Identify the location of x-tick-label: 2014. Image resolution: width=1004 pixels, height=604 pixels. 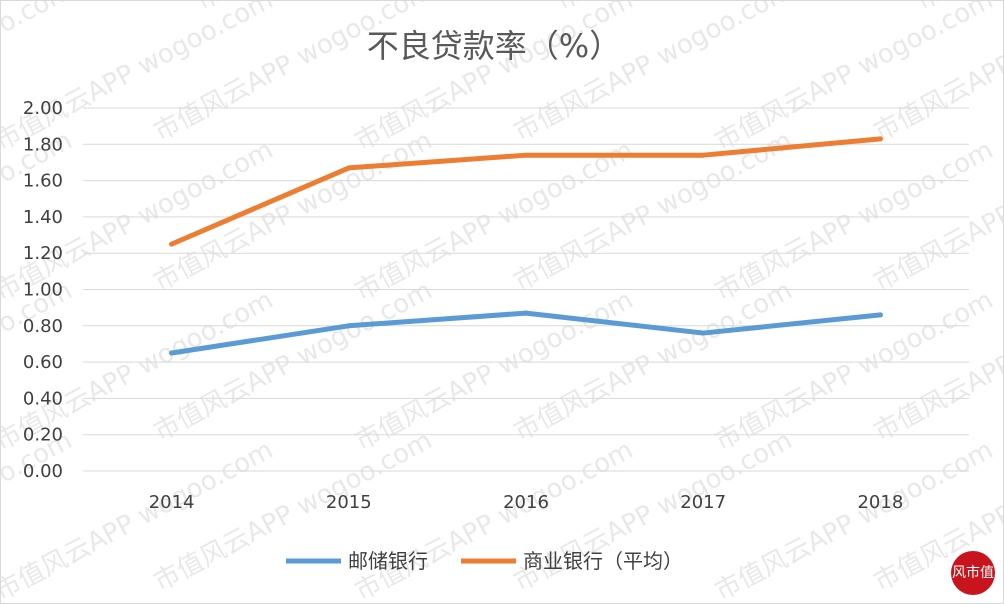
(172, 502).